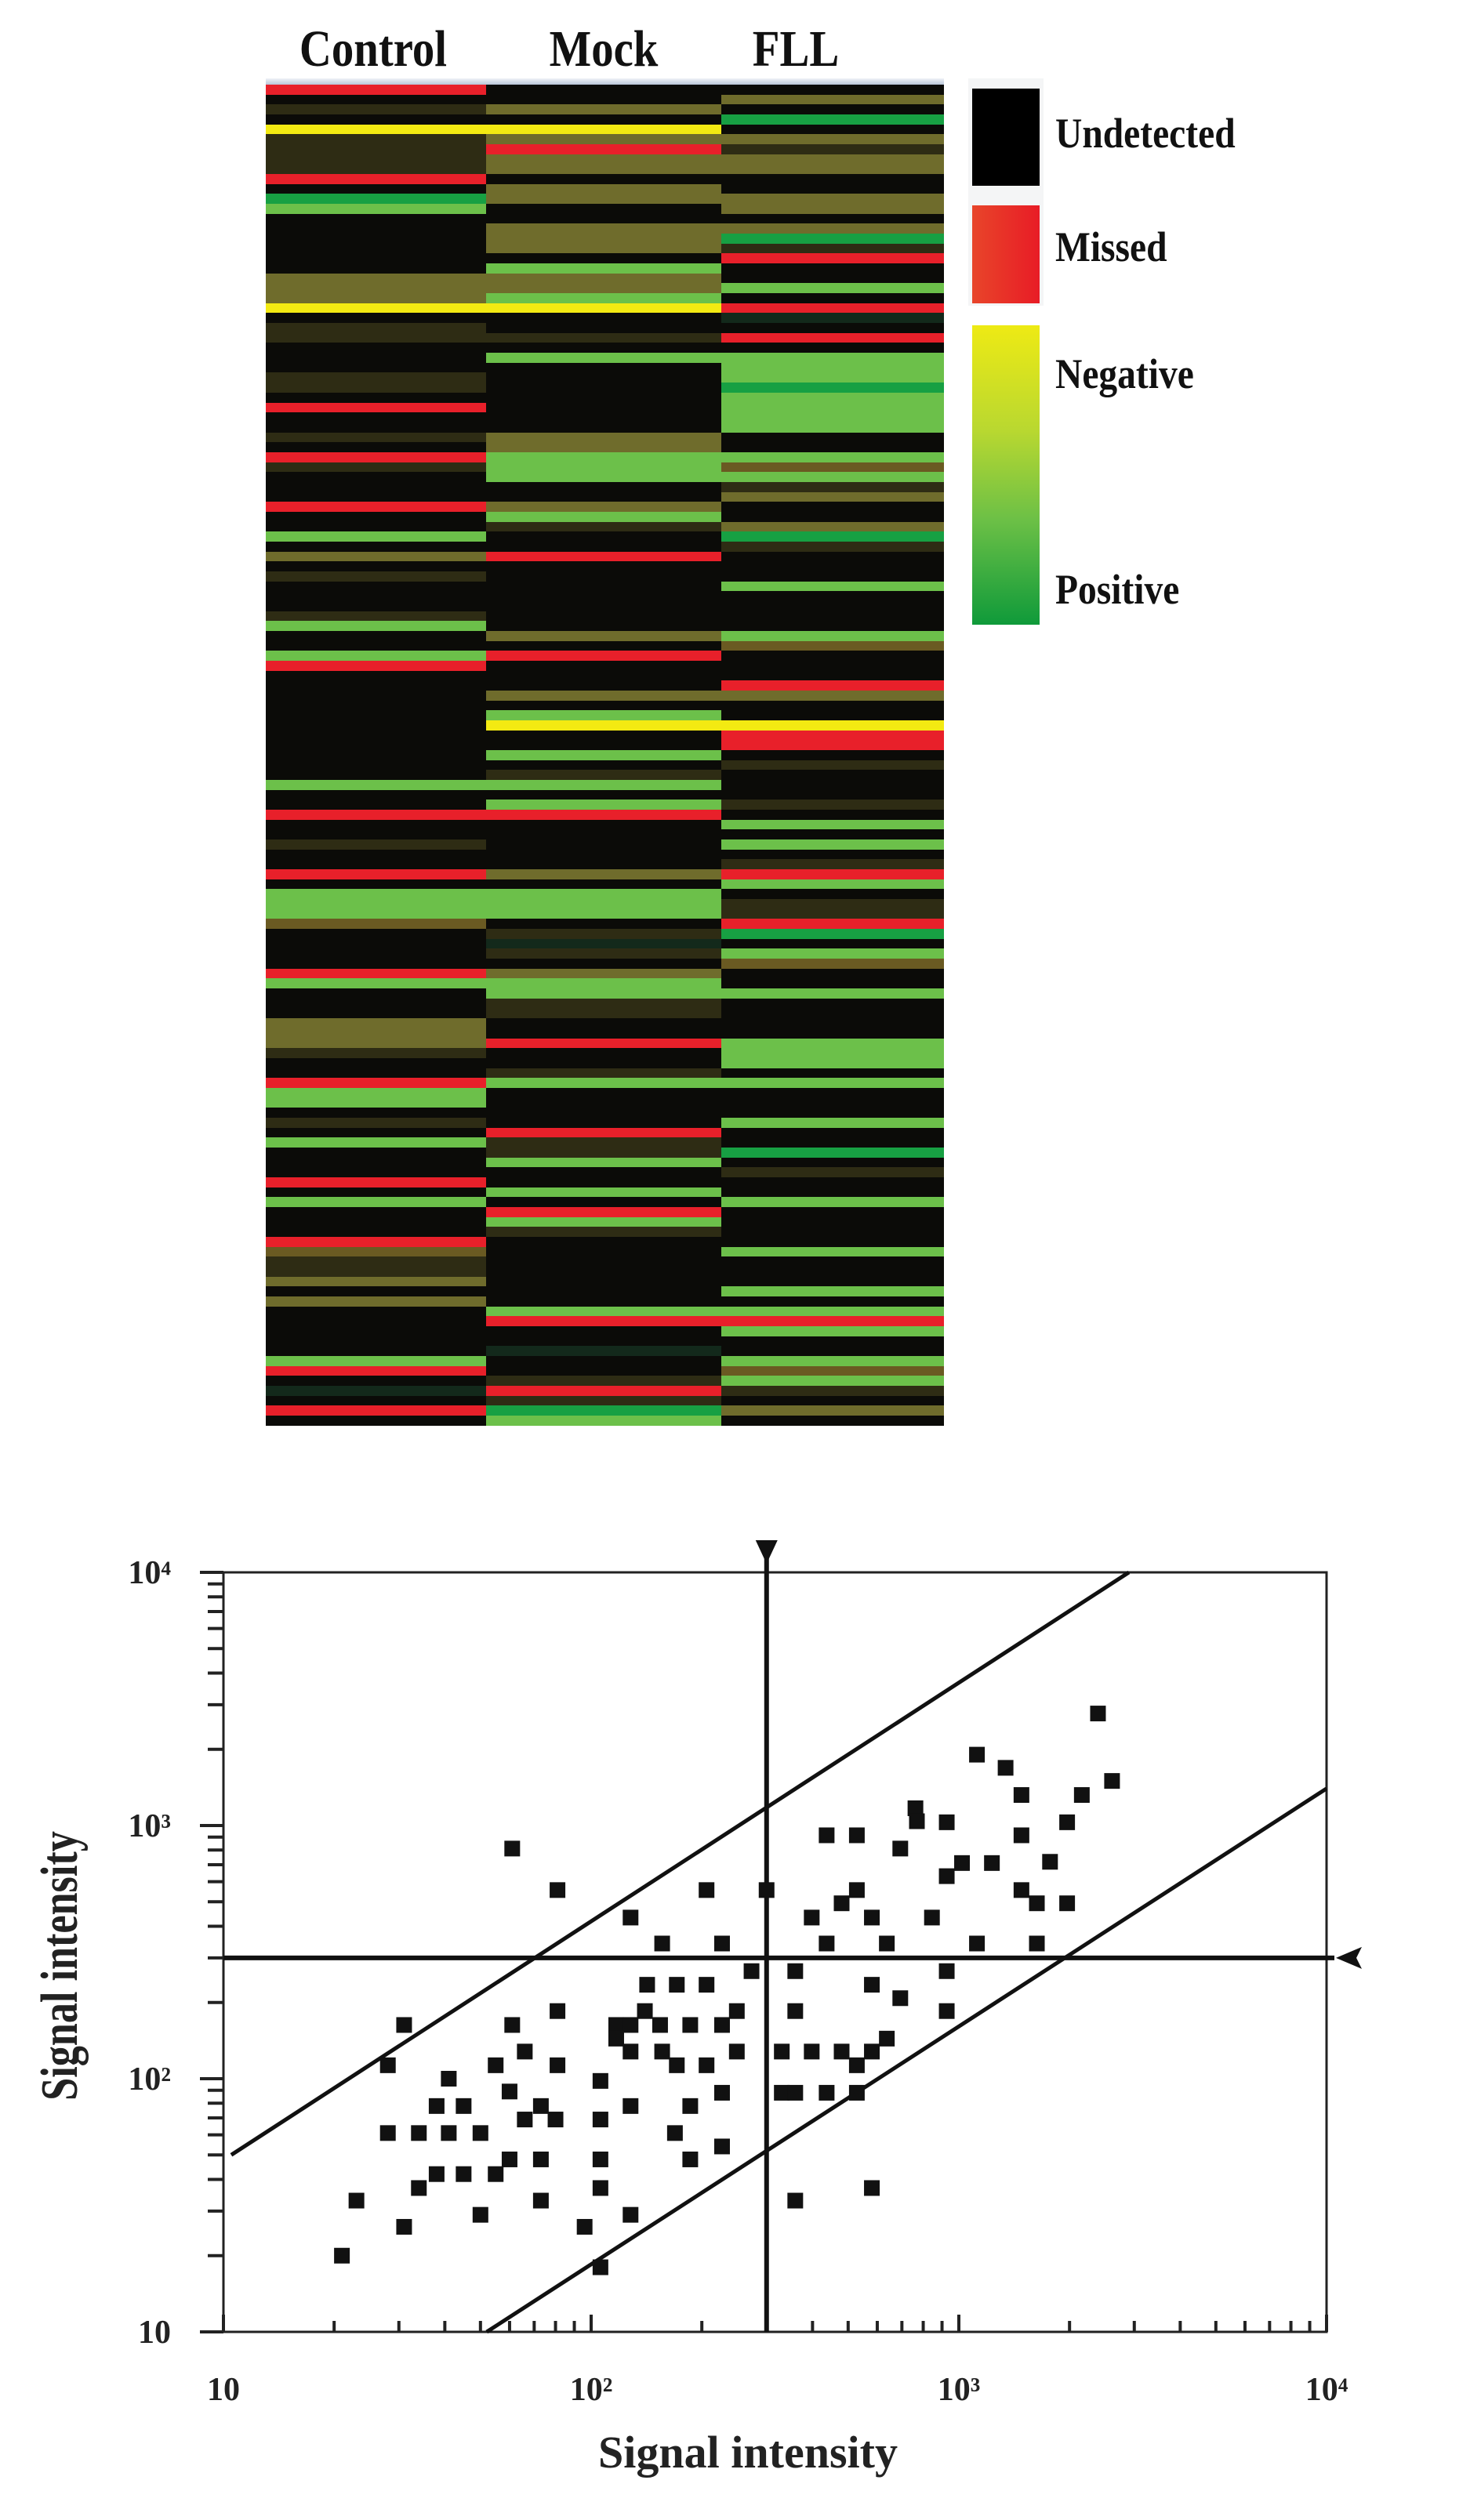  Describe the element at coordinates (796, 49) in the screenshot. I see `heatmap-header-fll: FLL` at that location.